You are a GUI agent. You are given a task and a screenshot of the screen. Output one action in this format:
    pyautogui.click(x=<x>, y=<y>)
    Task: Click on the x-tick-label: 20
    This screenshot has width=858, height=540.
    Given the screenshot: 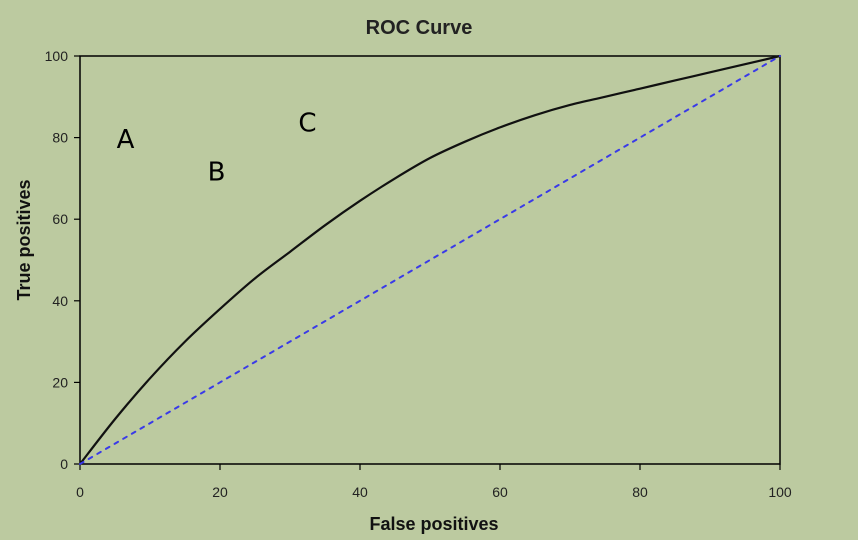 What is the action you would take?
    pyautogui.click(x=220, y=492)
    